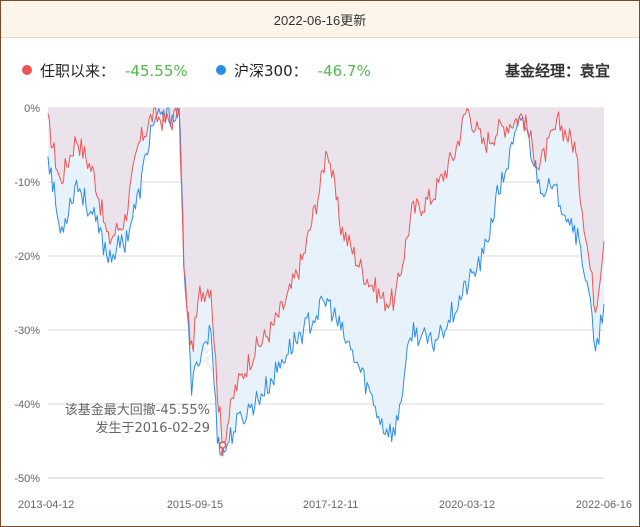  What do you see at coordinates (27, 183) in the screenshot?
I see `y-tick-label: -10%` at bounding box center [27, 183].